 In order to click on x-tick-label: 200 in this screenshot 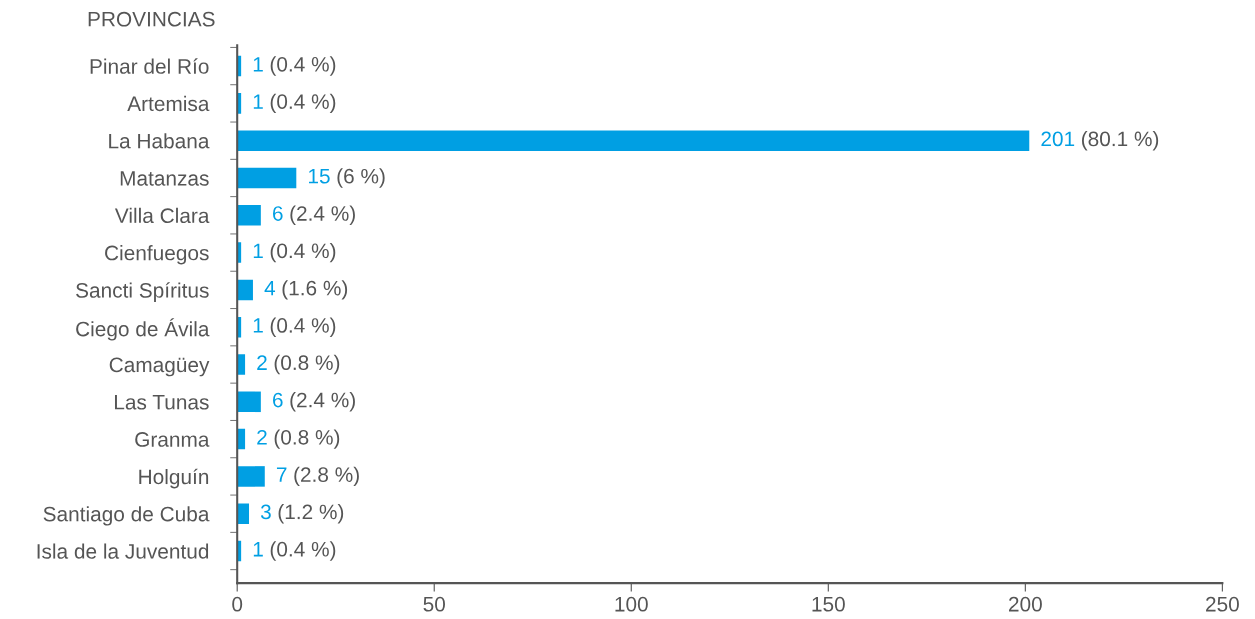, I will do `click(1025, 604)`.